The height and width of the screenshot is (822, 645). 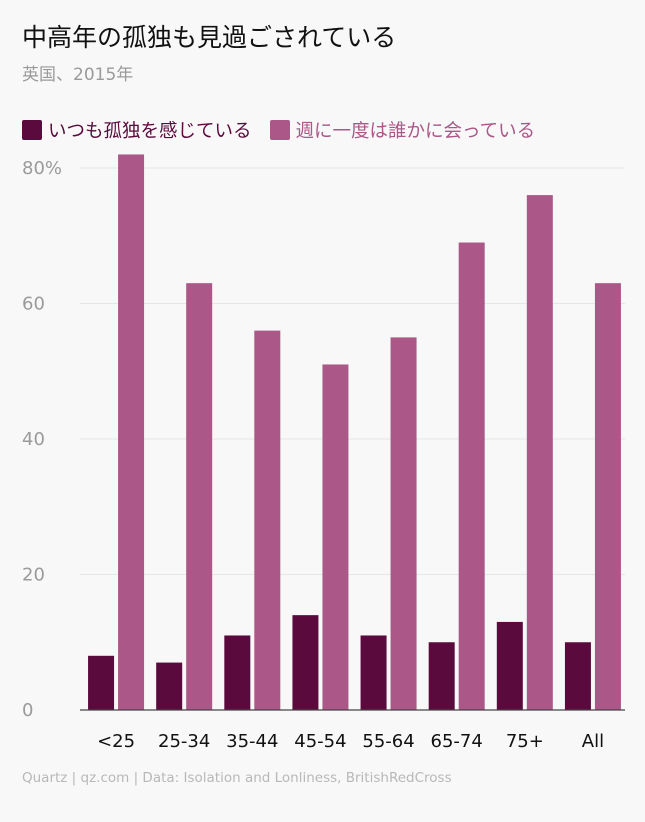 What do you see at coordinates (320, 741) in the screenshot?
I see `x-tick-label: 45-54` at bounding box center [320, 741].